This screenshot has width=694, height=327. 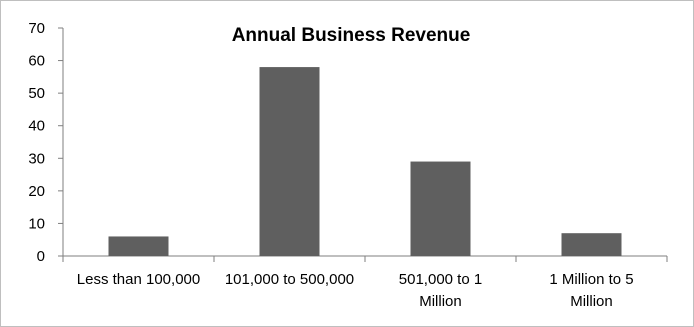 I want to click on y-tick-label: 20, so click(x=36, y=191).